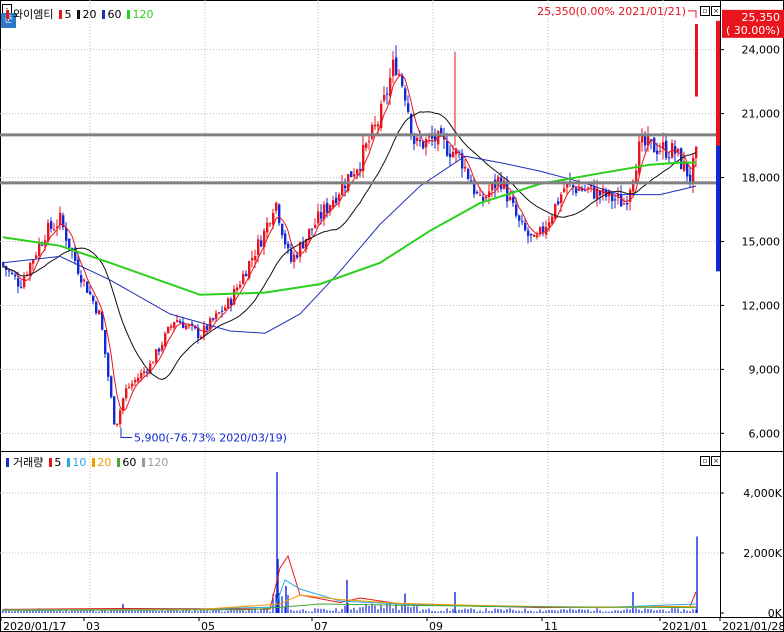 The image size is (784, 632). Describe the element at coordinates (8, 20) in the screenshot. I see `mode-toggle-button: 준` at that location.